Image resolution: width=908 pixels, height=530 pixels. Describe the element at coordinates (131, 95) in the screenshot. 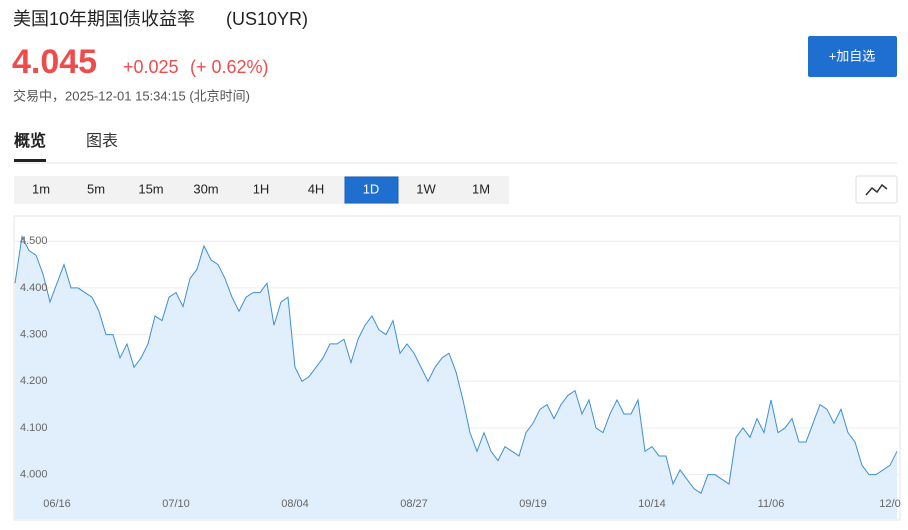

I see `status: 交易中，2025-12-01 15:34:15 (北京时间)` at that location.